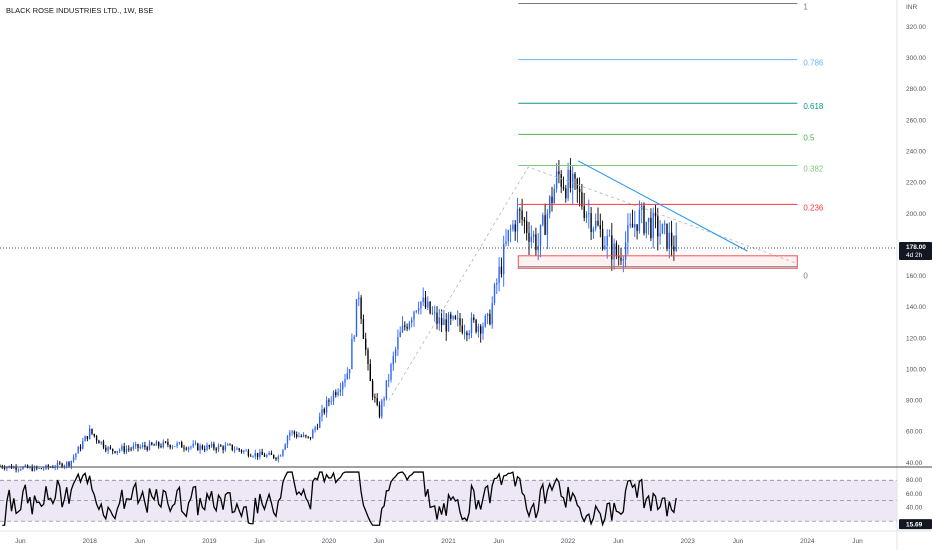 The image size is (932, 550). Describe the element at coordinates (662, 206) in the screenshot. I see `descending-trendline` at that location.